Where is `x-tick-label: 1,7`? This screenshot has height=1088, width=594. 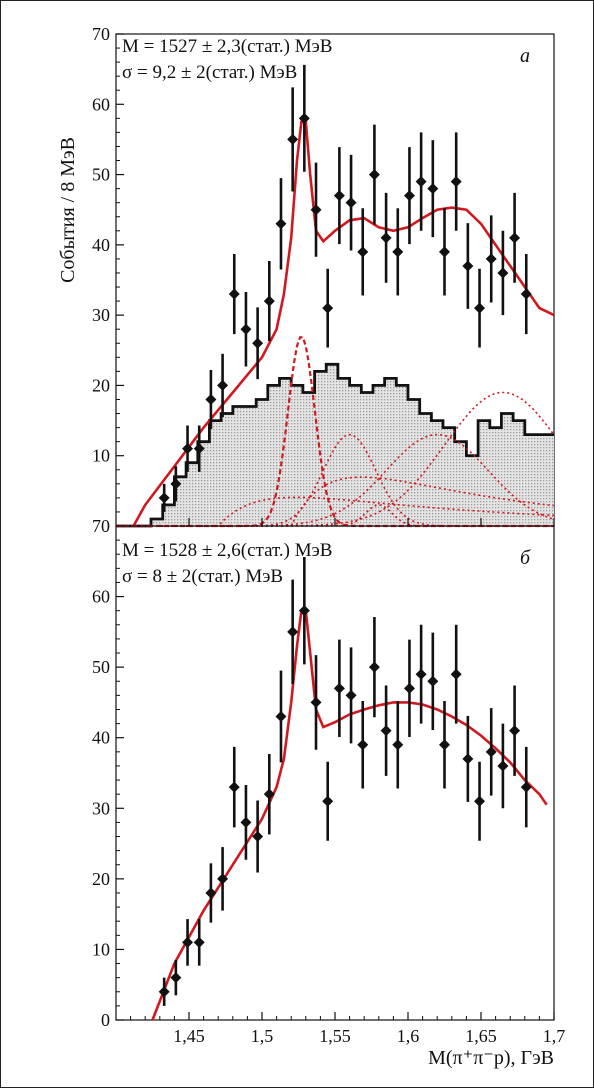 x-tick-label: 1,7 is located at coordinates (554, 1036).